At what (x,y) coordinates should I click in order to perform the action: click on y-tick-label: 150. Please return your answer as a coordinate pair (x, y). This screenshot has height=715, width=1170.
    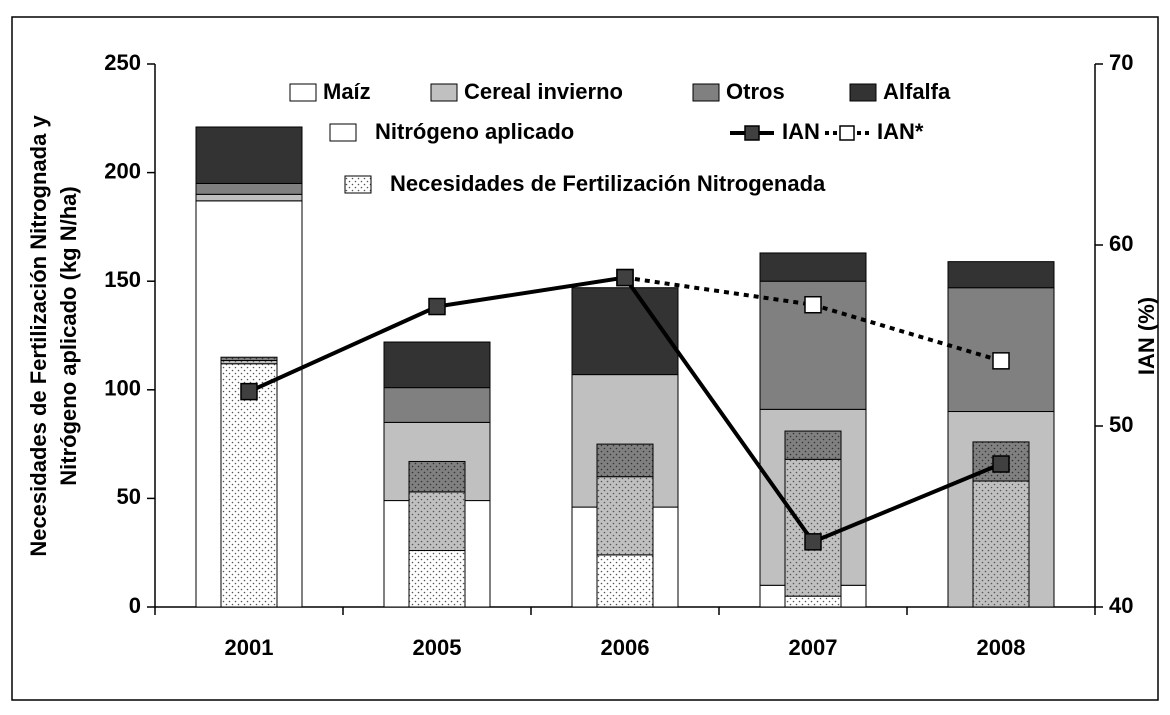
    Looking at the image, I should click on (122, 279).